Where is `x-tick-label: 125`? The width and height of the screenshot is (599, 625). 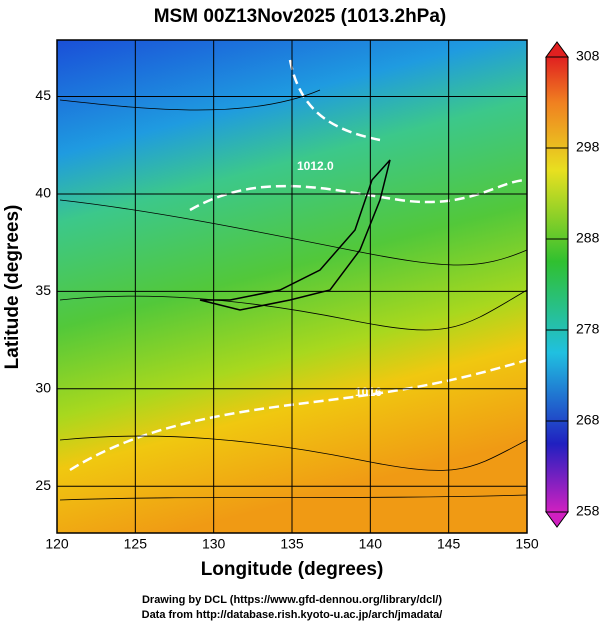
x-tick-label: 125 is located at coordinates (136, 544).